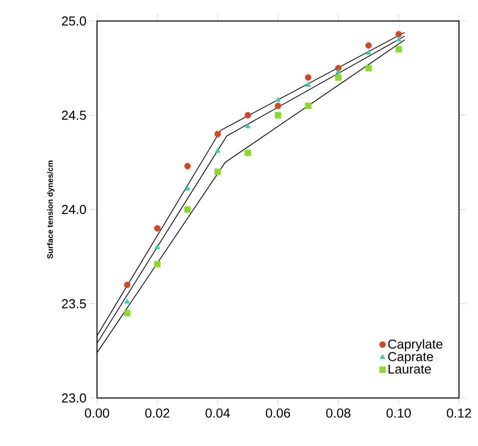 The image size is (478, 446). What do you see at coordinates (218, 413) in the screenshot?
I see `x-tick-label: 0.04` at bounding box center [218, 413].